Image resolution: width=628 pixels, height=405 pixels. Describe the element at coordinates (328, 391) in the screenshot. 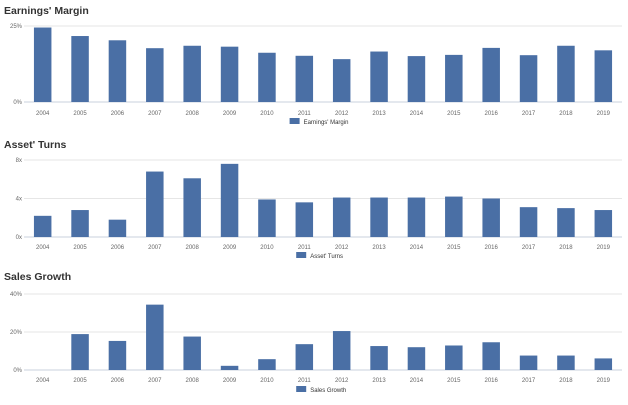

I see `legend-label: Sales Growth` at that location.